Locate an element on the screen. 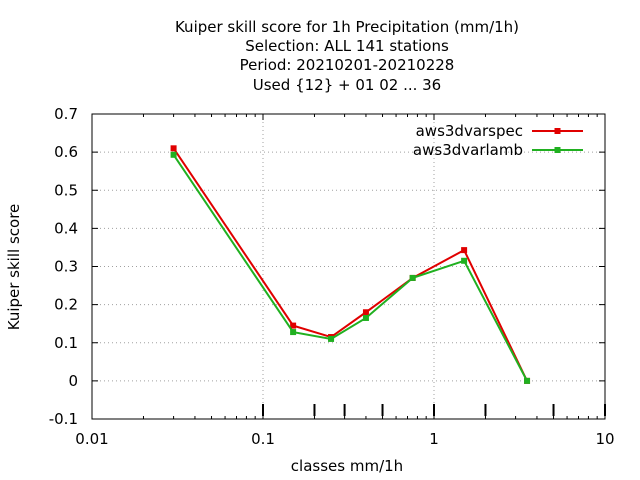  y-axis-label: Kuiper skill score is located at coordinates (14, 267).